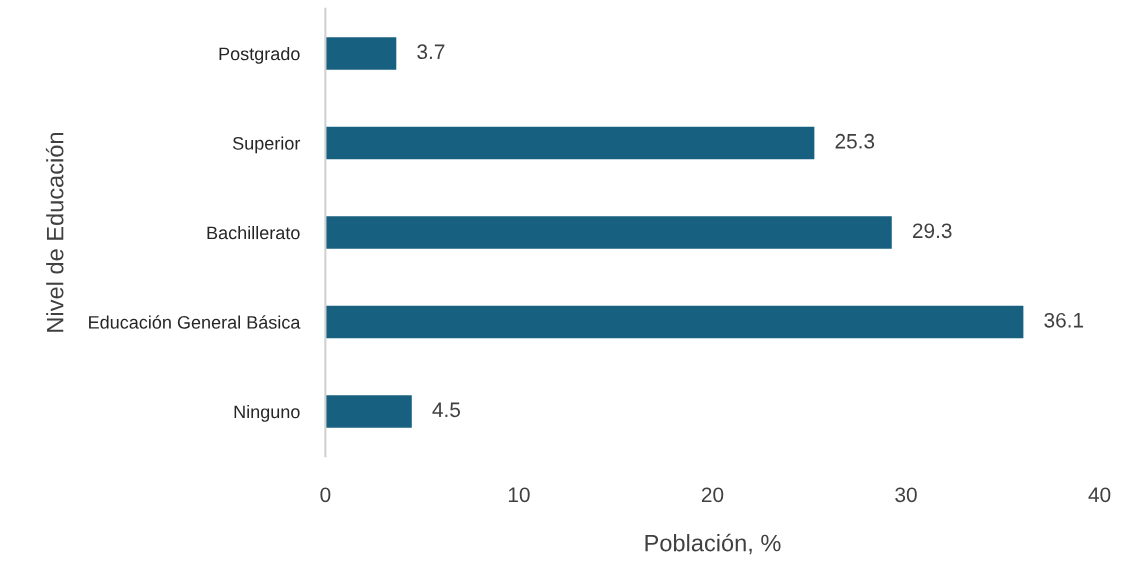 This screenshot has height=585, width=1122. Describe the element at coordinates (253, 233) in the screenshot. I see `y-tick-label: Bachillerato` at that location.